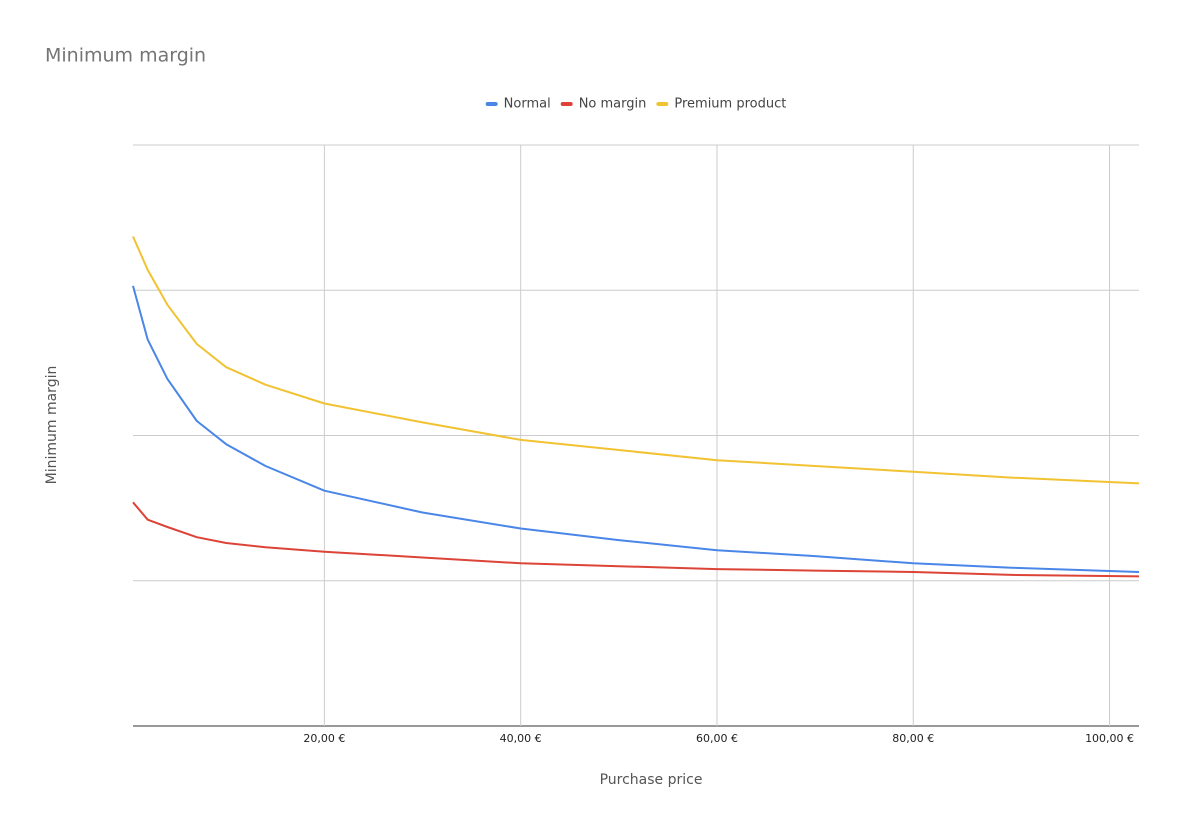  I want to click on legend-label: Normal, so click(527, 104).